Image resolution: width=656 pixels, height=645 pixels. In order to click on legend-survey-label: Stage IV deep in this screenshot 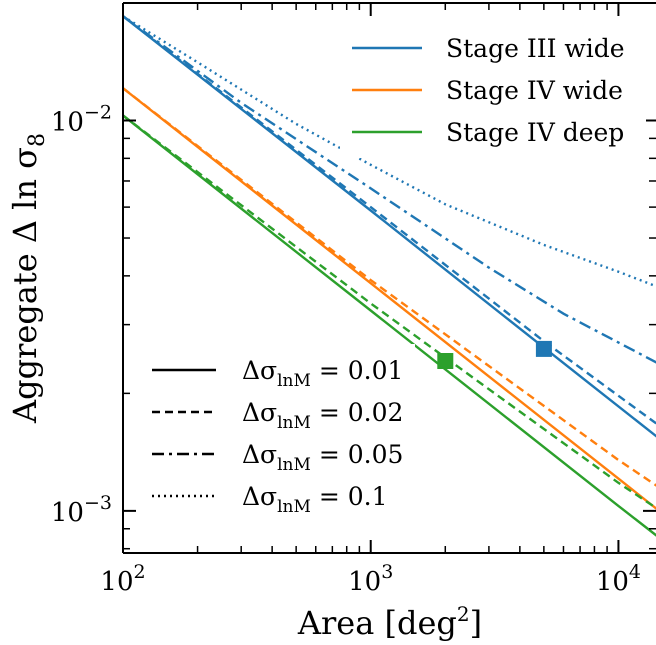, I will do `click(535, 132)`.